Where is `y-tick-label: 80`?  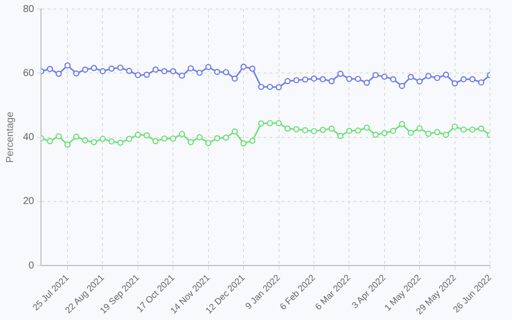 y-tick-label: 80 is located at coordinates (29, 9).